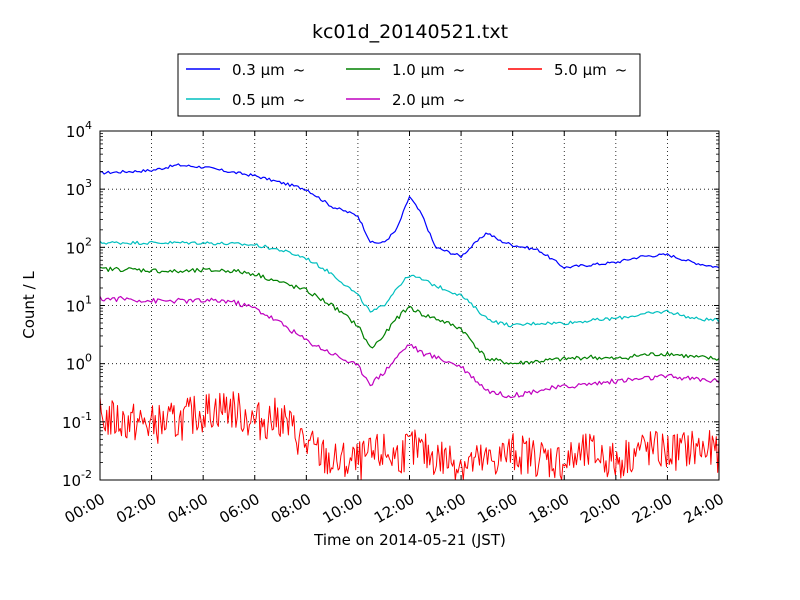  I want to click on legend-box, so click(409, 85).